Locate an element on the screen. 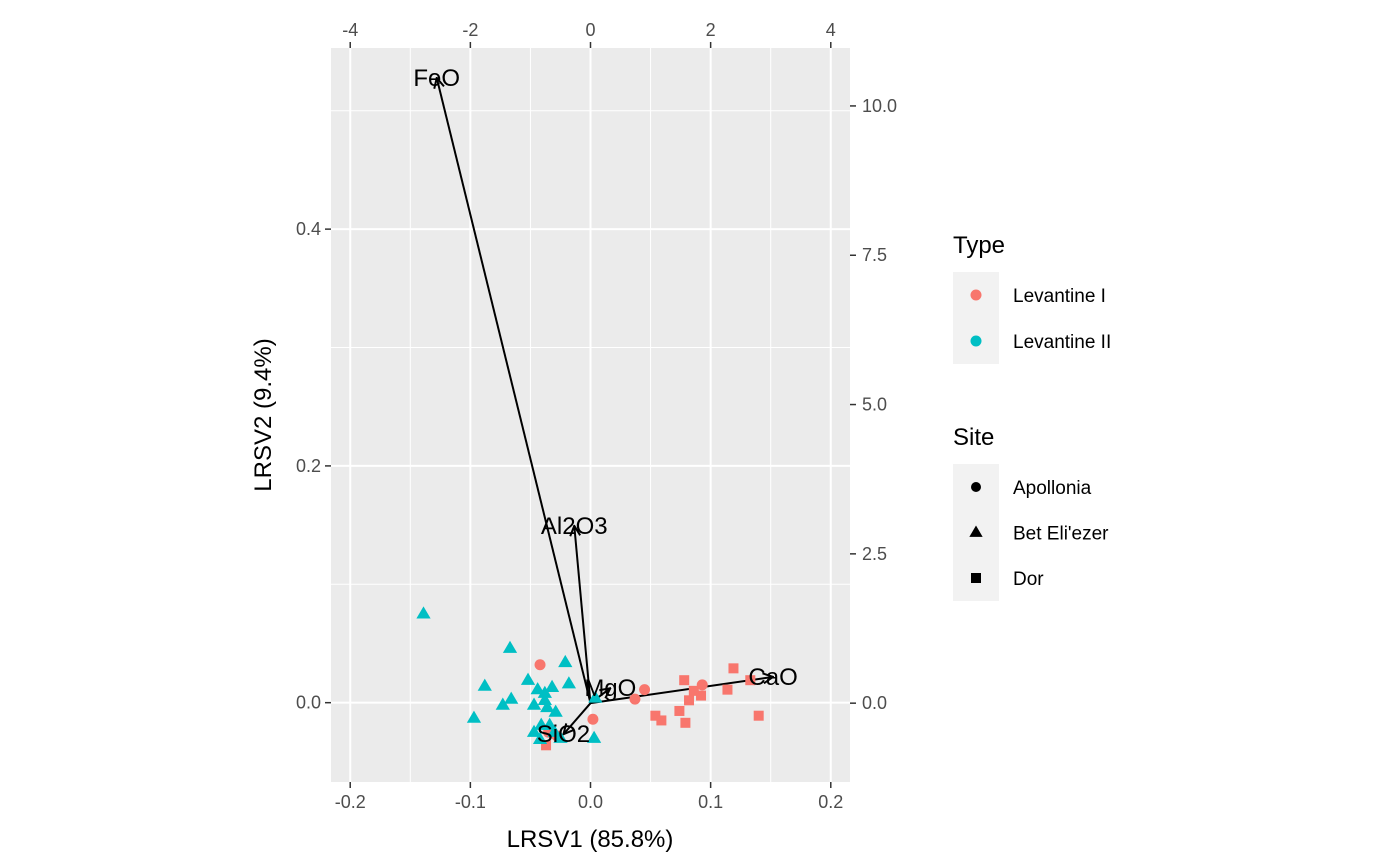 The image size is (1400, 866). data-points is located at coordinates (590, 678).